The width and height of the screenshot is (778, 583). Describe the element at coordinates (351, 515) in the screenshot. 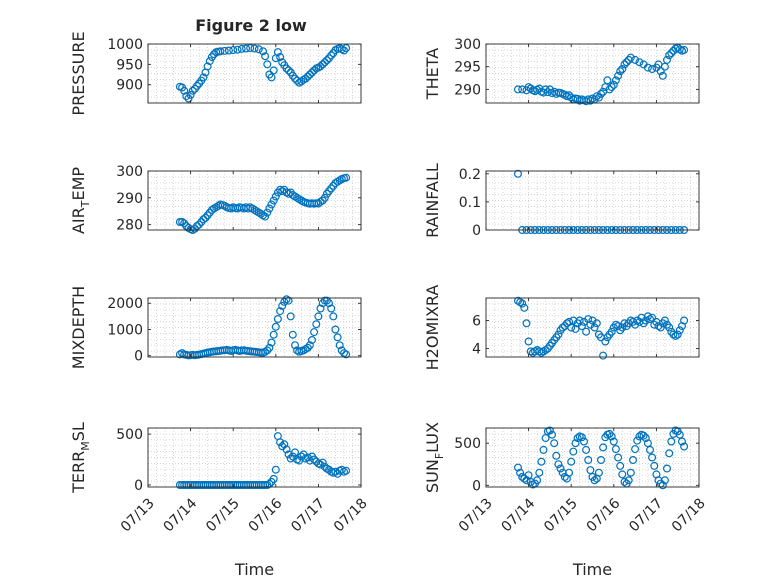

I see `x-tick-label: 07/18` at that location.